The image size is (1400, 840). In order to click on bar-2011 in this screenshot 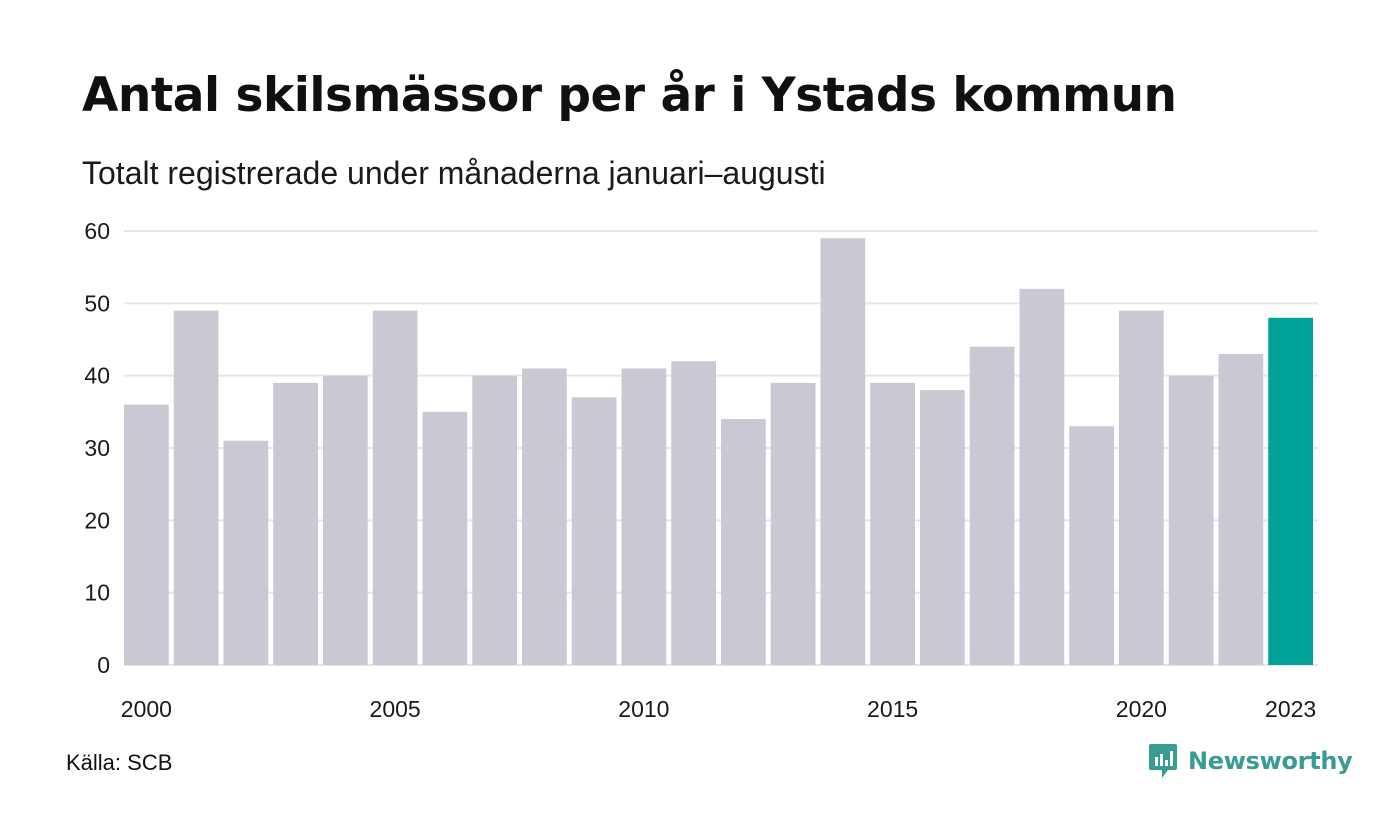, I will do `click(693, 513)`.